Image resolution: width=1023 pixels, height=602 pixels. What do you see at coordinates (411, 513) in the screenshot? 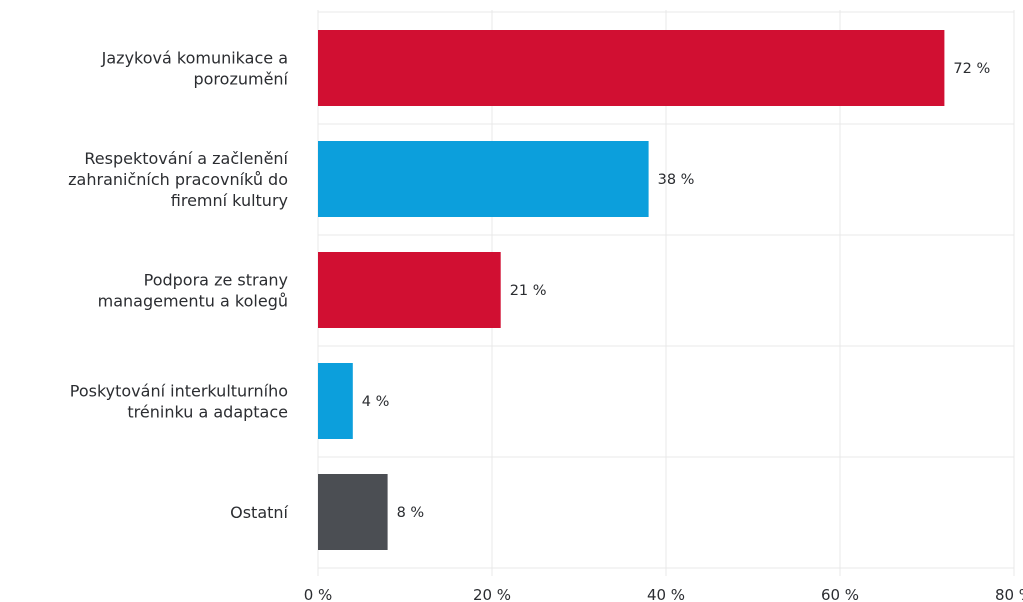
I see `bar-value-label: 8 %` at bounding box center [411, 513].